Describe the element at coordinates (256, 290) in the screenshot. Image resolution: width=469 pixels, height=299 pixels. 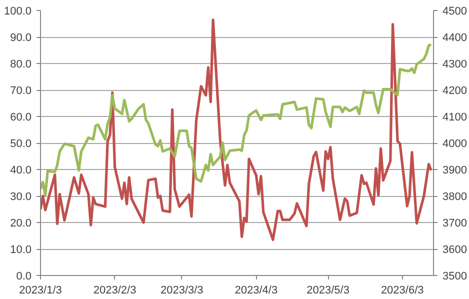
I see `x-tick-label: 2023/4/3` at that location.